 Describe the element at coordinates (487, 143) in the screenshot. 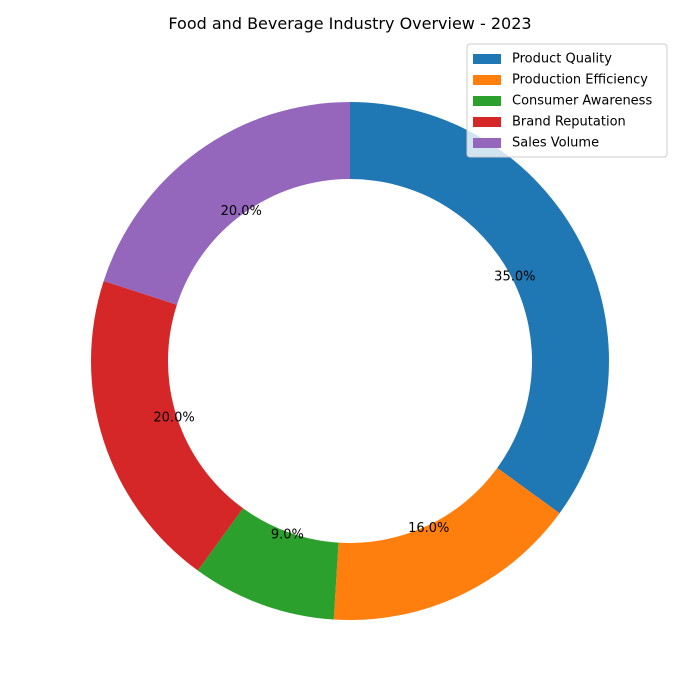

I see `legend-swatch-sales-volume` at that location.